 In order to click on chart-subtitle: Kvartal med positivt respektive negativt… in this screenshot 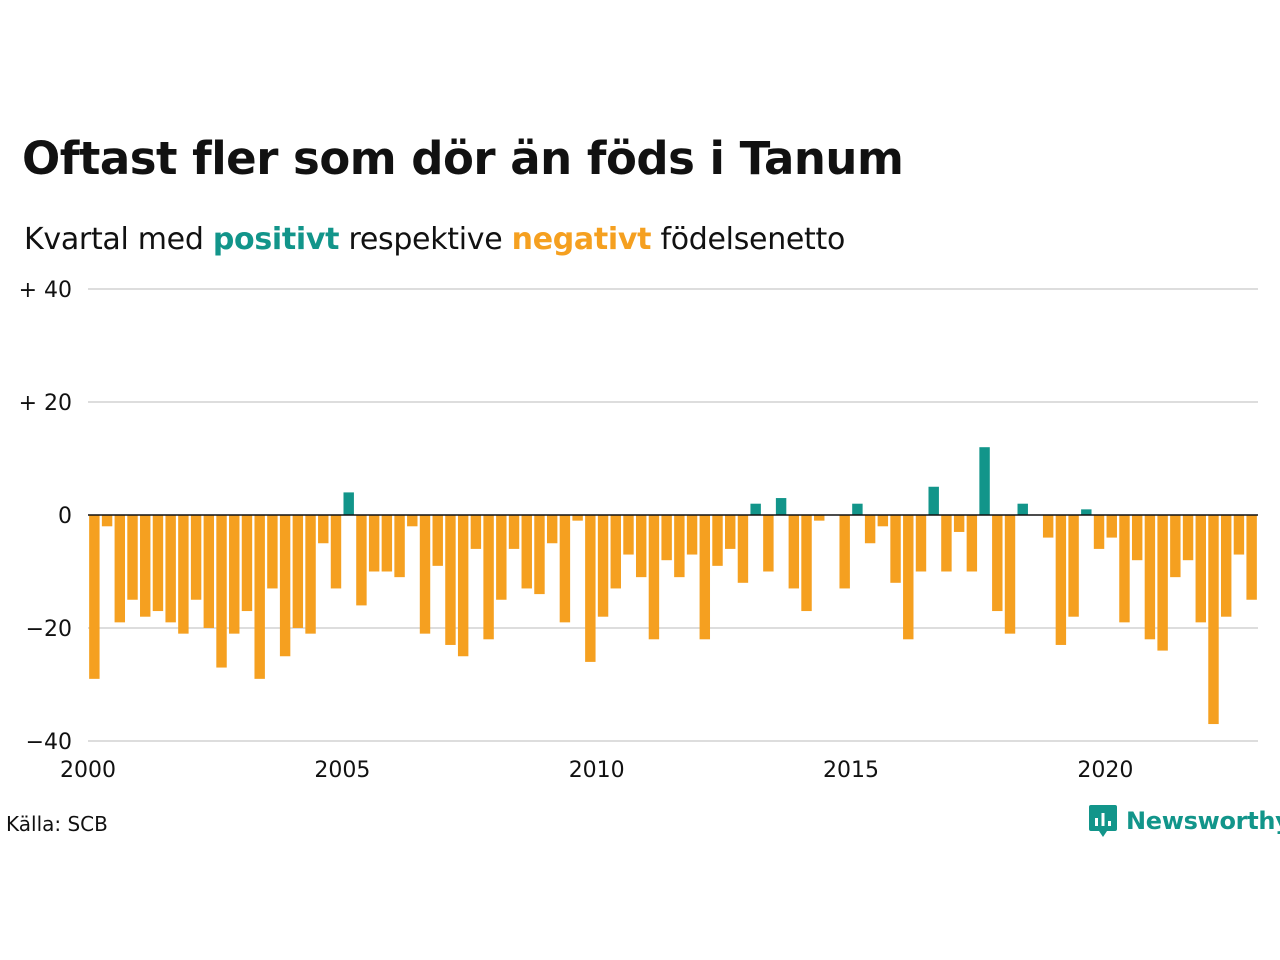, I will do `click(434, 239)`.